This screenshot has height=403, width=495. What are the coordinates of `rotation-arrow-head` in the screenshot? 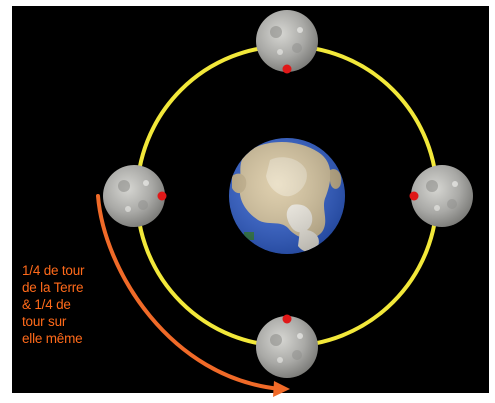 It's located at (281, 389).